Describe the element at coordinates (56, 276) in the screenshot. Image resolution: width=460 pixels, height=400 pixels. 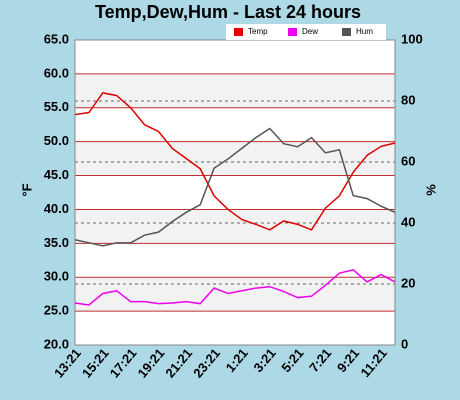
I see `y-tick-label: 30.0` at that location.